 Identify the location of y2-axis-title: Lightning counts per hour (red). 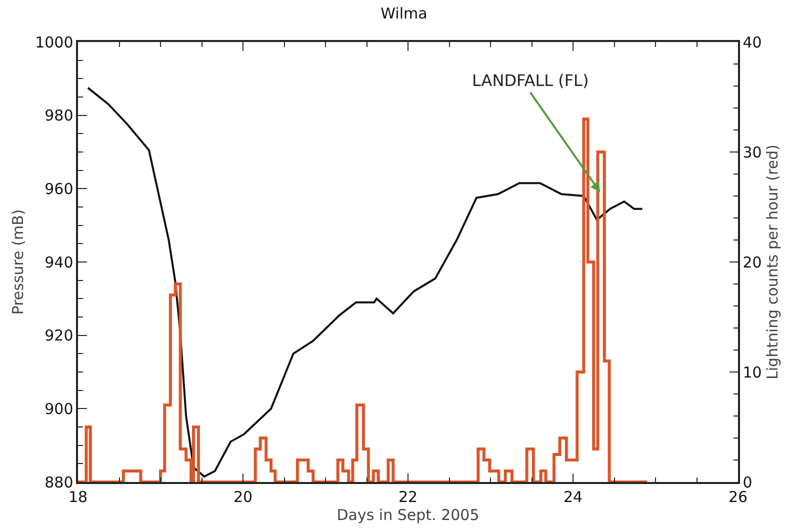
(772, 262).